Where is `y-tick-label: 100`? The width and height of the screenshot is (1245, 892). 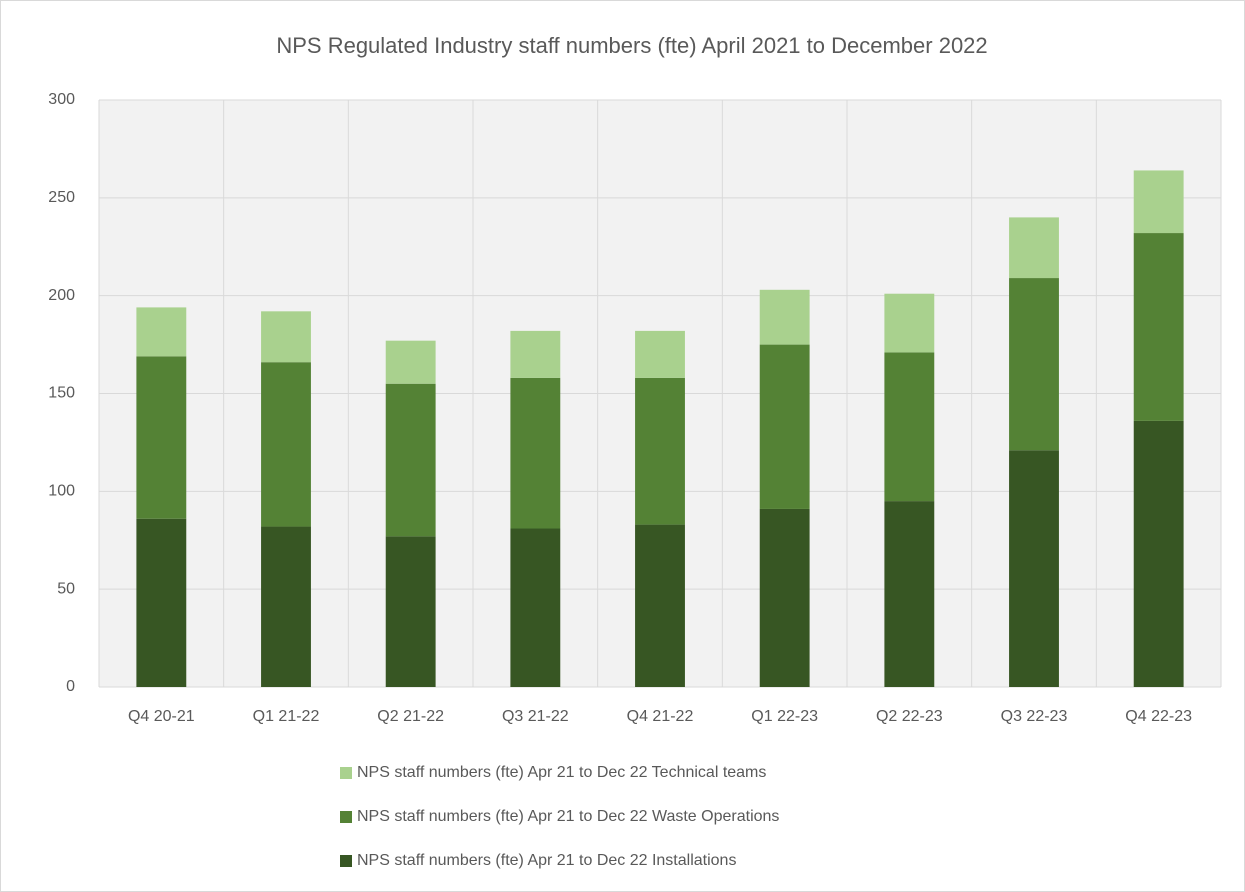 y-tick-label: 100 is located at coordinates (61, 491).